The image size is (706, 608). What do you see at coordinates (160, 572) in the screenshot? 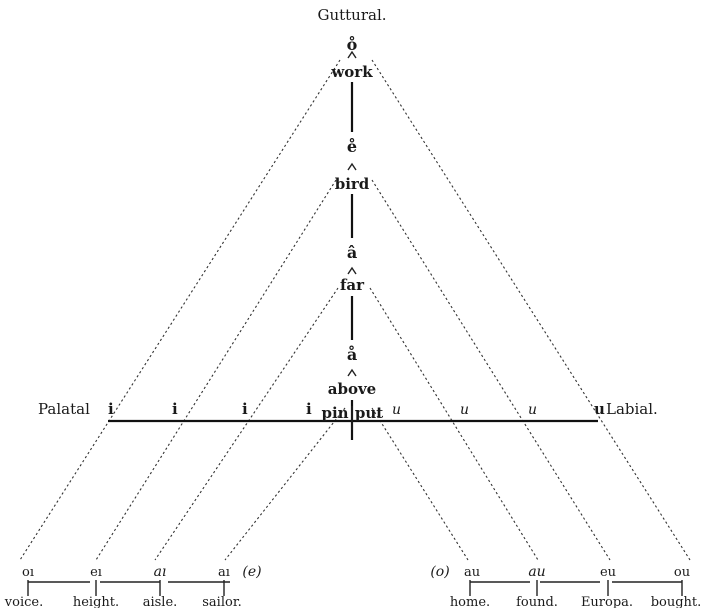
I see `diphthong-aisle: aı` at bounding box center [160, 572].